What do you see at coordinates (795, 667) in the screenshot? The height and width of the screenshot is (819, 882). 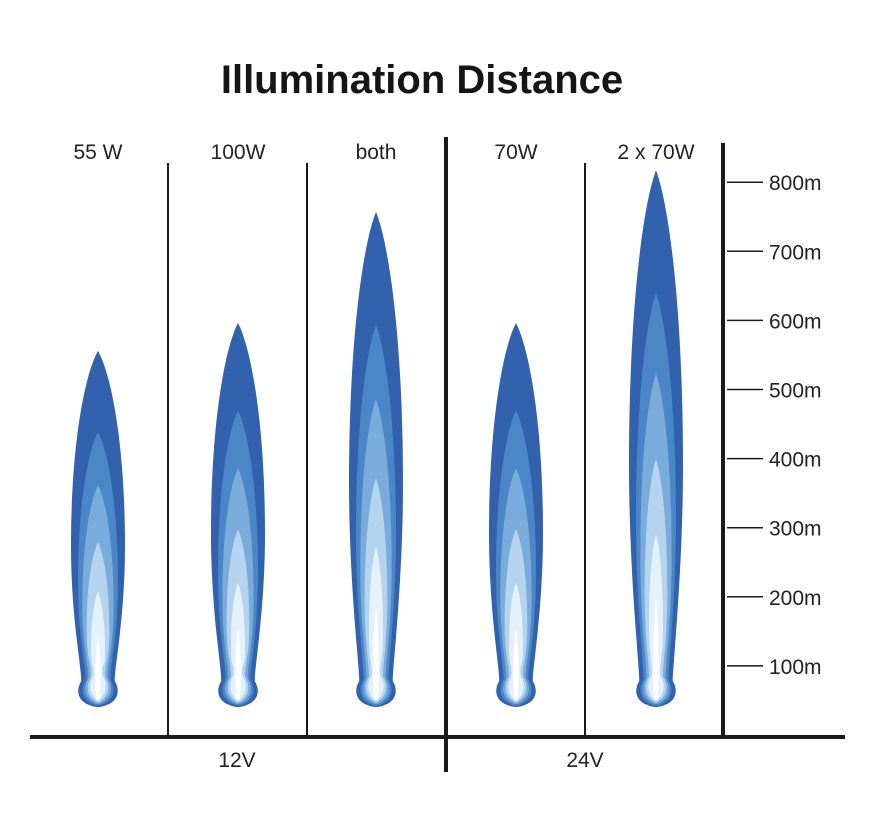 I see `y-tick-label-100: 100m` at bounding box center [795, 667].